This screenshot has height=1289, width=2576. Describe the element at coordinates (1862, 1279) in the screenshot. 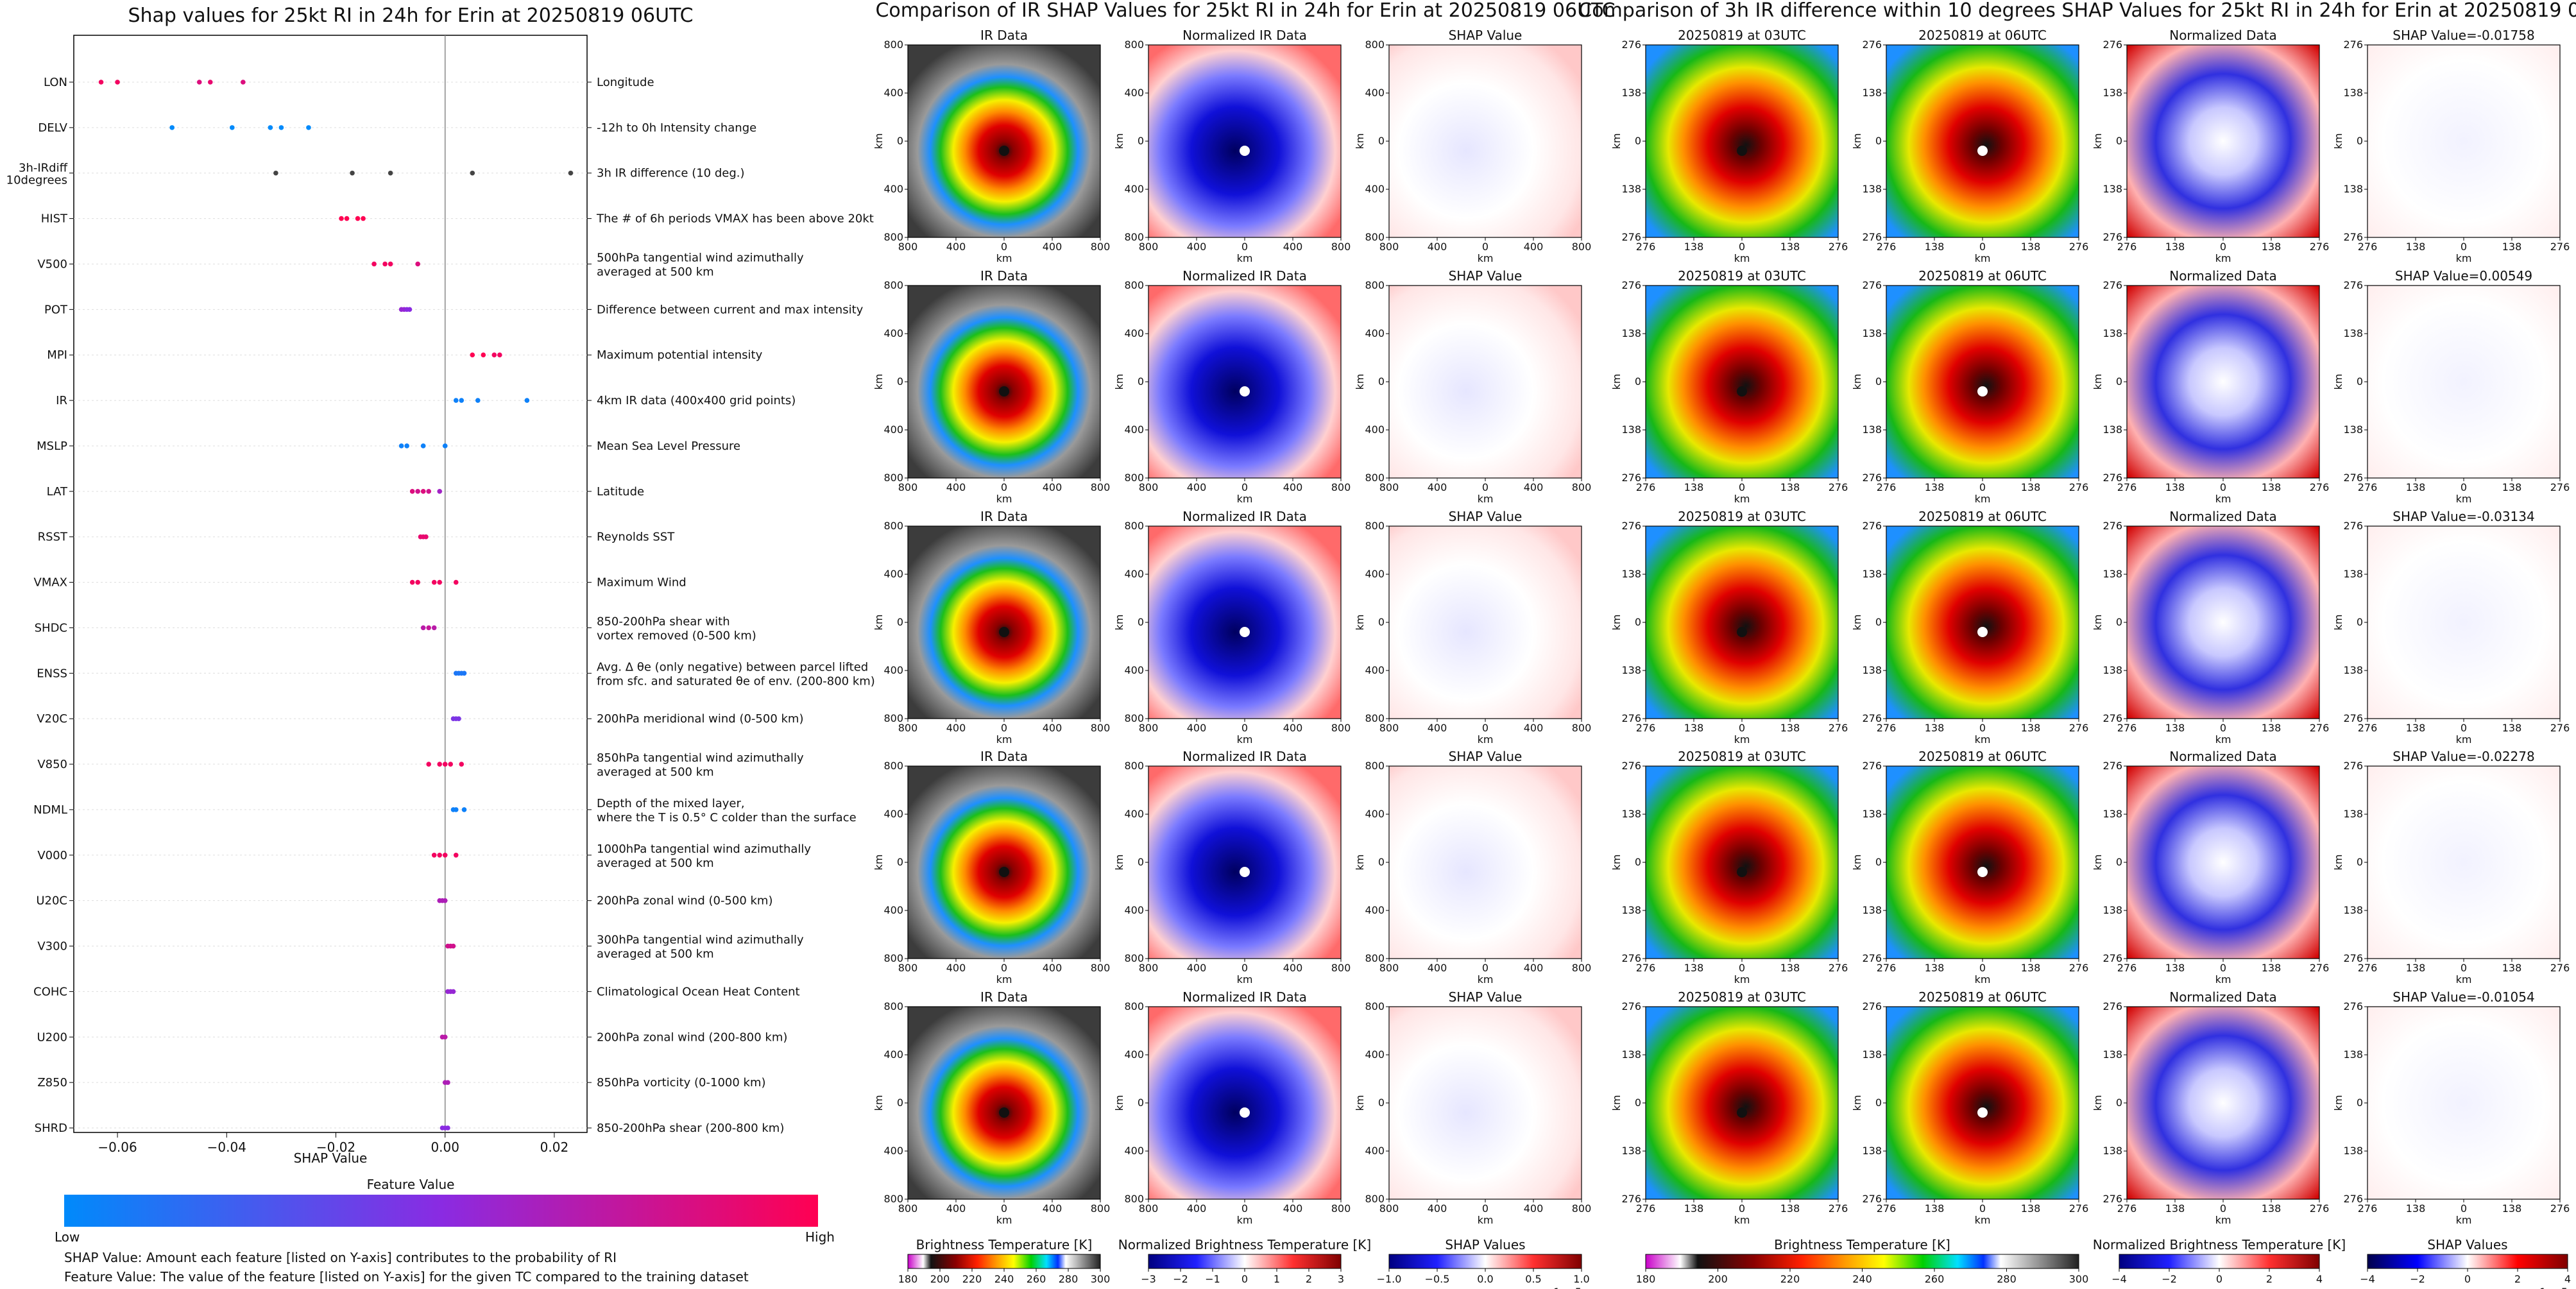

I see `colorbar-tick-label: 240` at that location.